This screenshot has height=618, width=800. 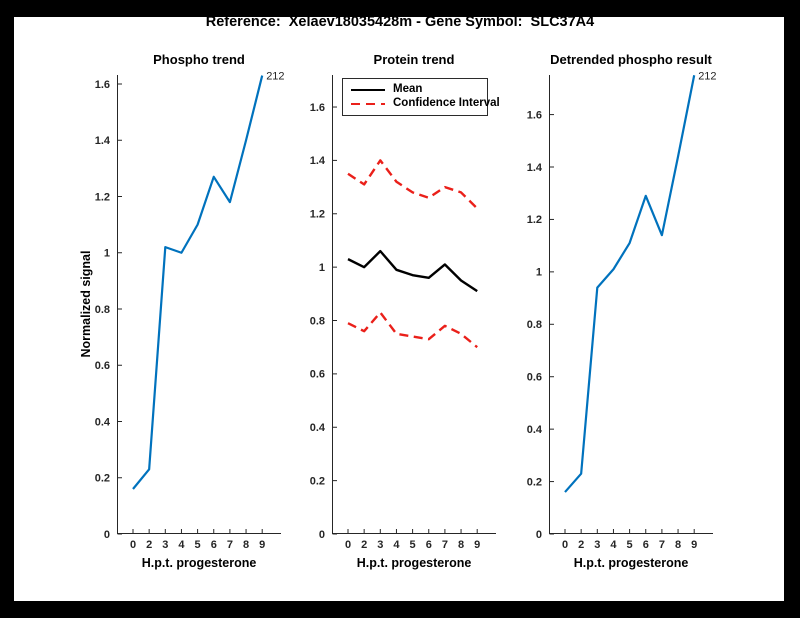 I want to click on subplot2-title: Protein trend, so click(x=414, y=59).